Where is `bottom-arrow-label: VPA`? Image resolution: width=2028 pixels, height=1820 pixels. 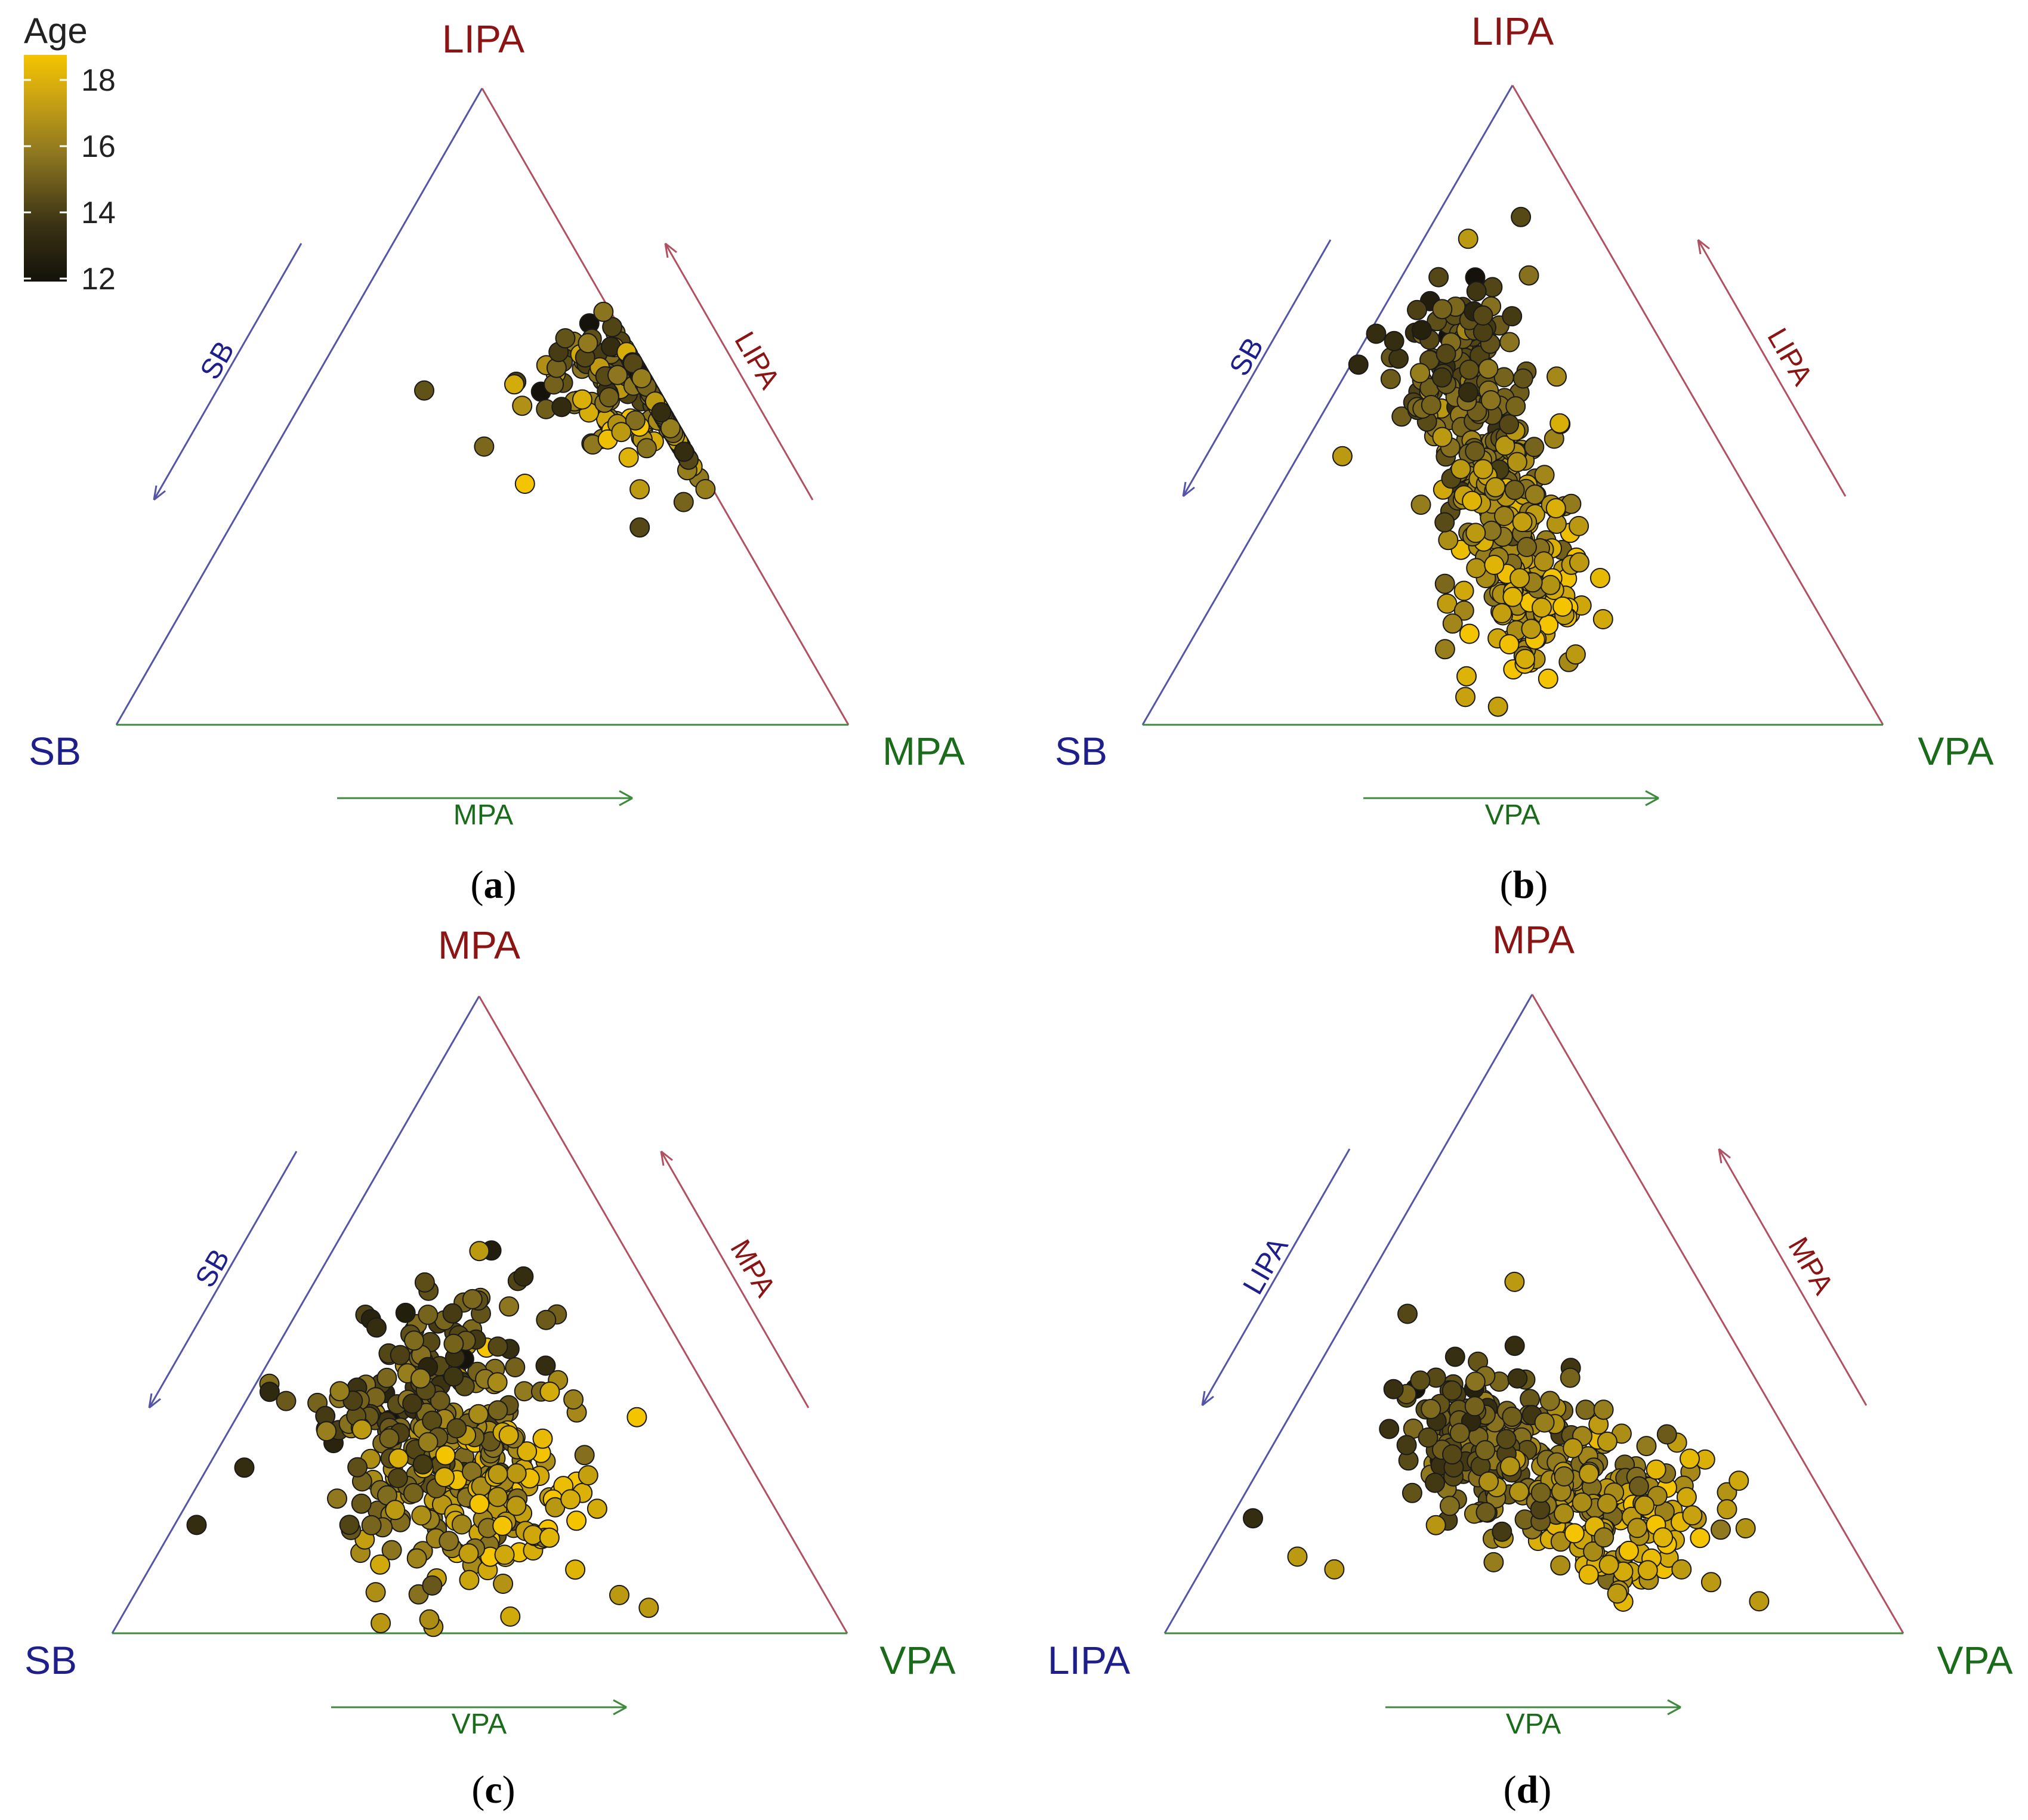 bottom-arrow-label: VPA is located at coordinates (1533, 1724).